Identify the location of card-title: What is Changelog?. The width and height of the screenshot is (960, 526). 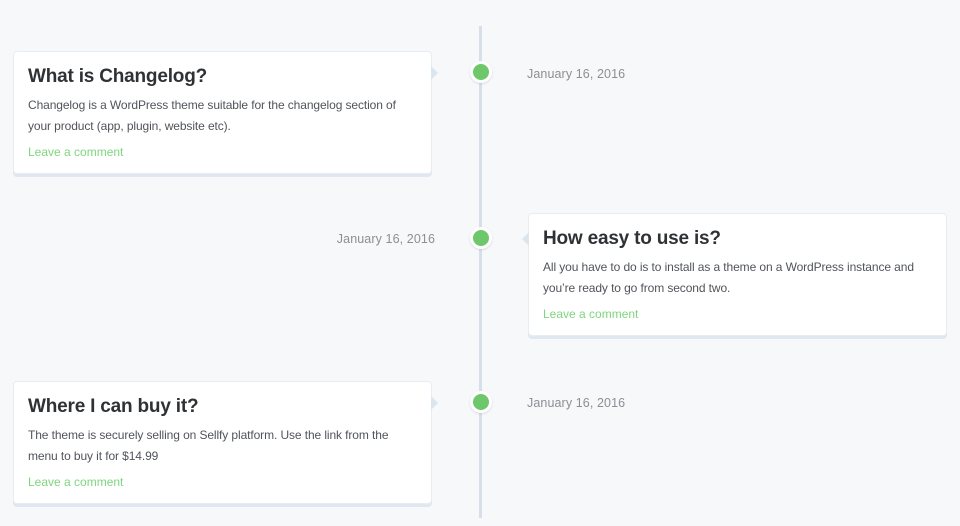
(118, 76).